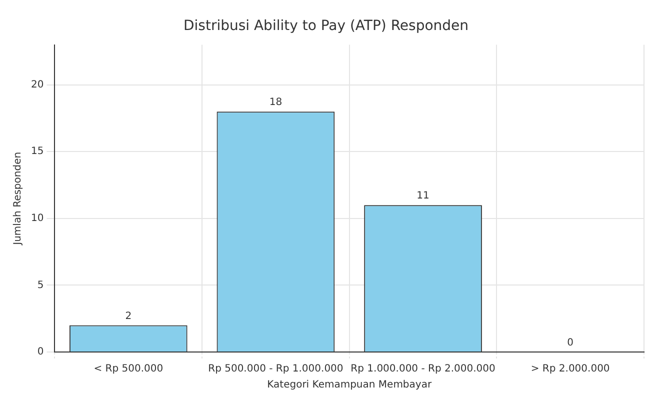 This screenshot has width=662, height=400. What do you see at coordinates (129, 369) in the screenshot?
I see `x-tick-label: < Rp 500.000` at bounding box center [129, 369].